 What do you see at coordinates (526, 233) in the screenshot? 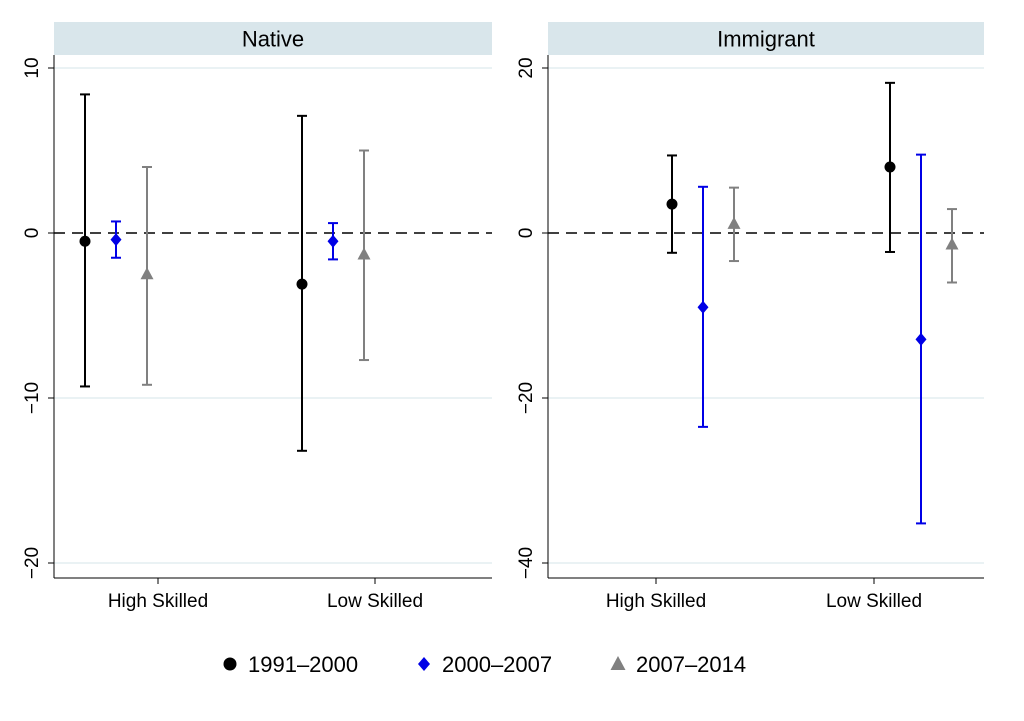
I see `immigrant-y-tick-label: 0` at bounding box center [526, 233].